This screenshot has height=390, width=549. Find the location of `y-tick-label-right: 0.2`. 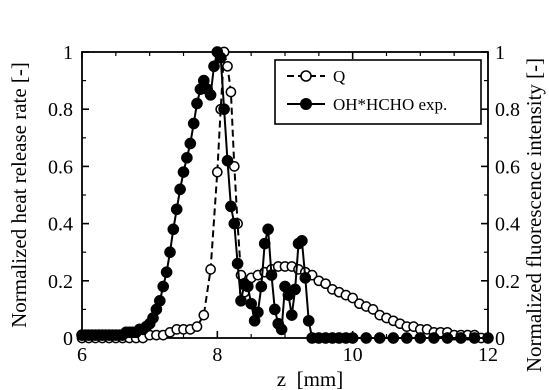

y-tick-label-right: 0.2 is located at coordinates (507, 282).